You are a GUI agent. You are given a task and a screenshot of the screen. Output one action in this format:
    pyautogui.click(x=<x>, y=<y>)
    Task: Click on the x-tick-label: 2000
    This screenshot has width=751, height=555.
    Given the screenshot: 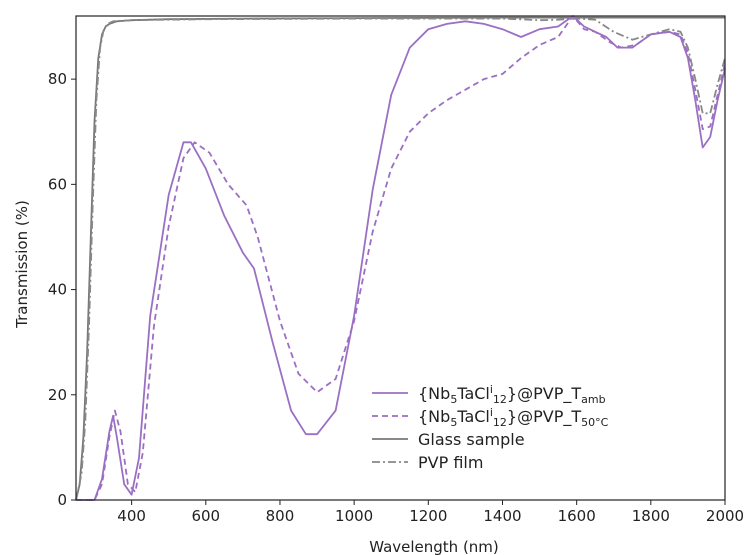 What is the action you would take?
    pyautogui.click(x=725, y=516)
    